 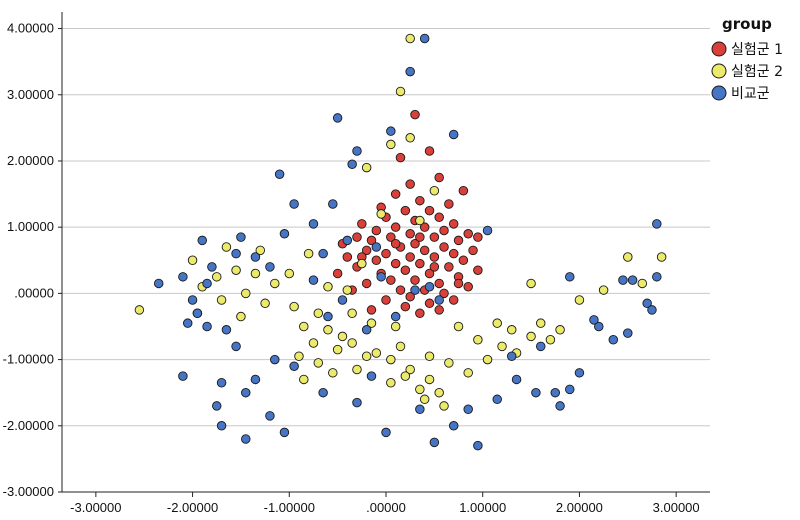 What do you see at coordinates (30, 28) in the screenshot?
I see `y-tick-label: 4.00000` at bounding box center [30, 28].